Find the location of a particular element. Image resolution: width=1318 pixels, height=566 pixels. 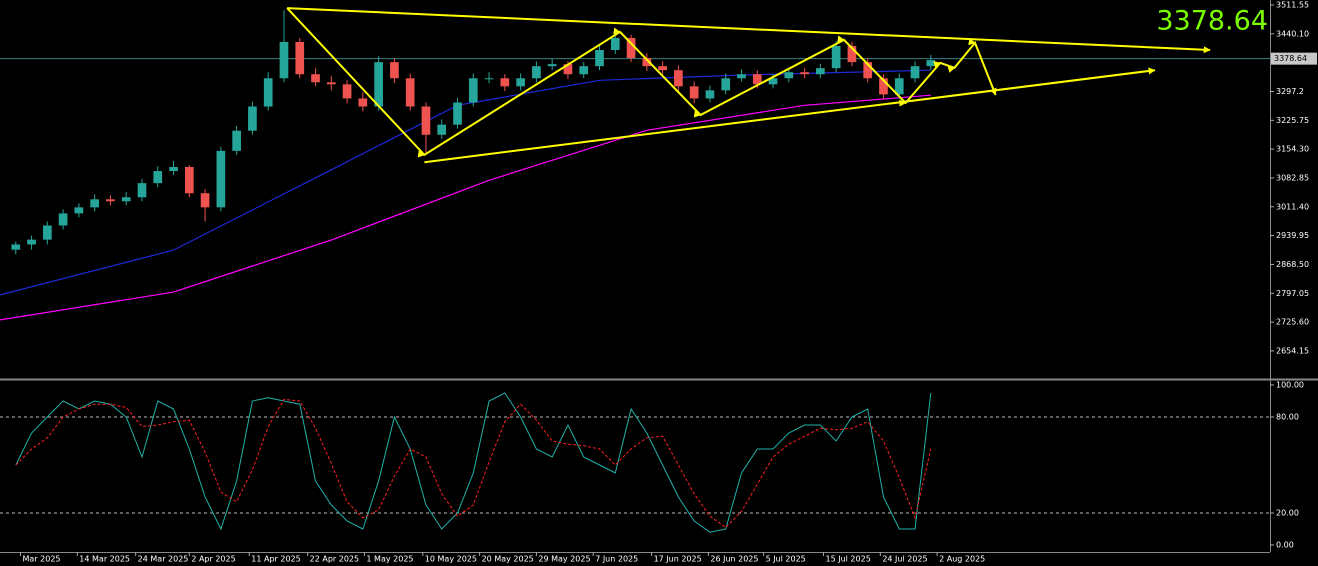

y-tick-label: 2725.60 is located at coordinates (1292, 322).